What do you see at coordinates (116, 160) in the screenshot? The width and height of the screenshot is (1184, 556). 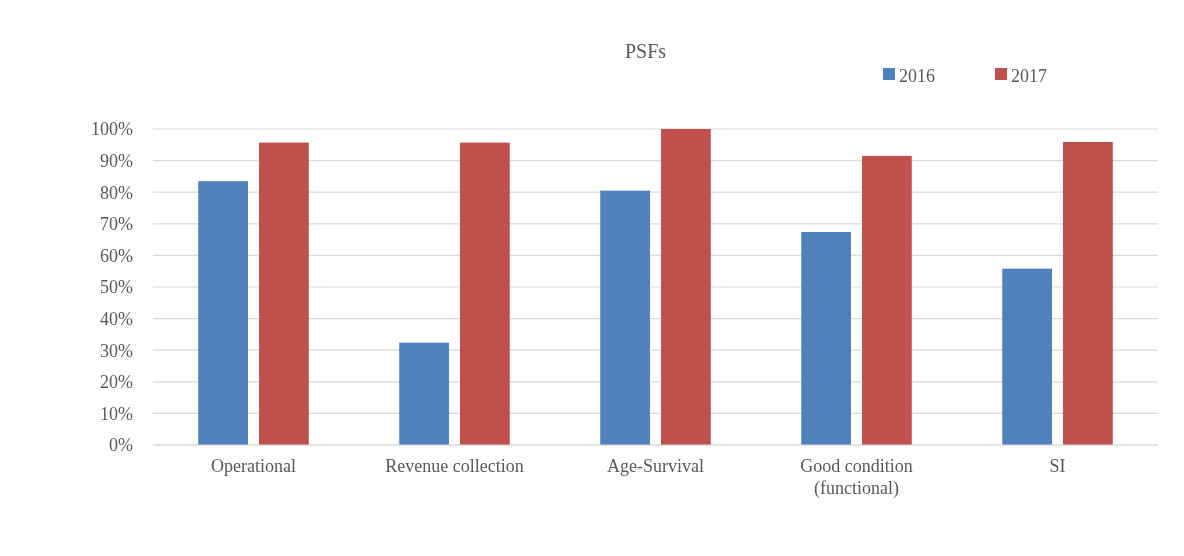 I see `y-tick-label: 90%` at bounding box center [116, 160].